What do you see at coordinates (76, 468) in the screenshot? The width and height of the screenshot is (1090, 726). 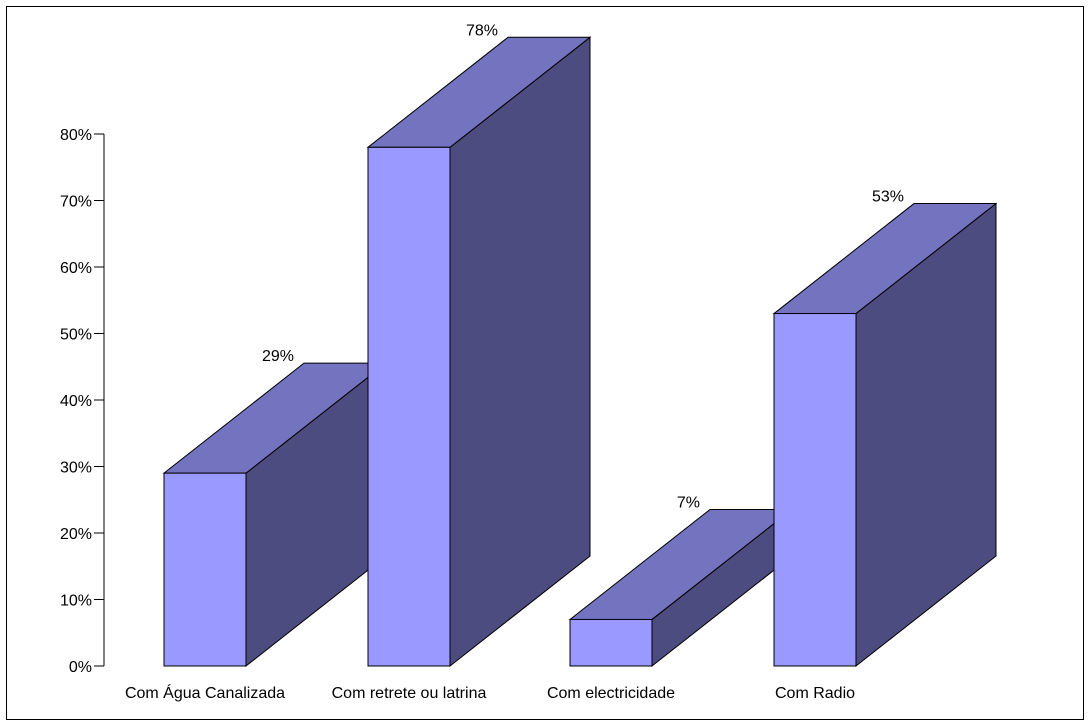 I see `y-tick-label: 30%` at bounding box center [76, 468].